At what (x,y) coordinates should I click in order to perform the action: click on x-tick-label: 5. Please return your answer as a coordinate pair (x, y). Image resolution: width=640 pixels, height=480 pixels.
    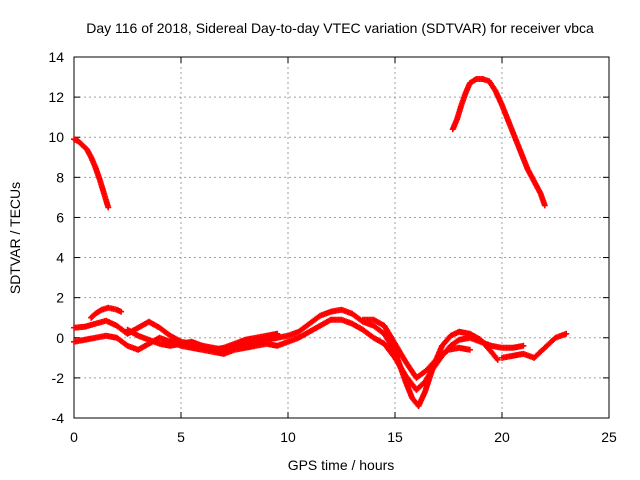
    Looking at the image, I should click on (181, 437).